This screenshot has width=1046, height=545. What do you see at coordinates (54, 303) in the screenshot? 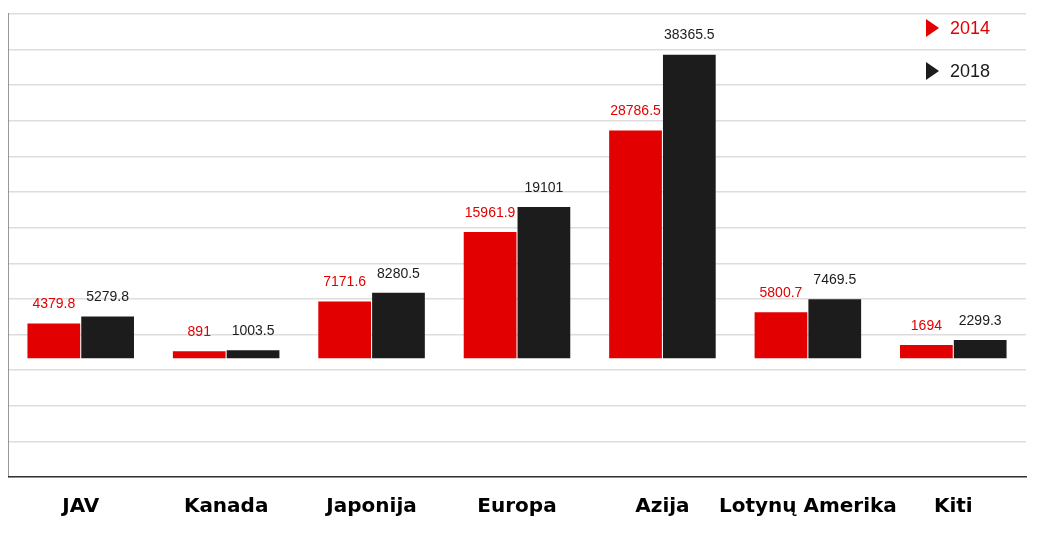
I see `data-label: 4379.8` at bounding box center [54, 303].